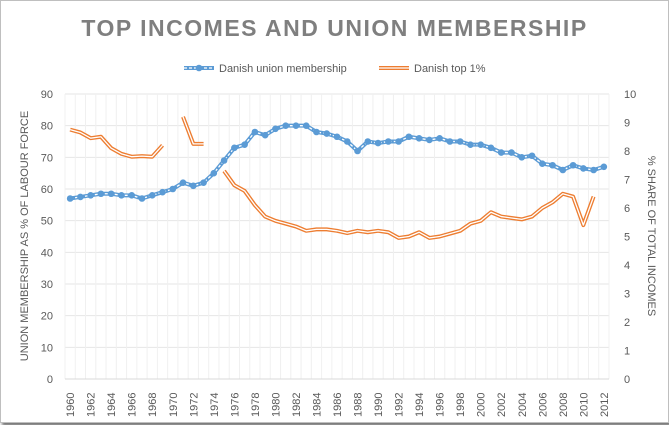 Image resolution: width=669 pixels, height=425 pixels. I want to click on chart-title: TOP INCOMES AND UNION MEMBERSHIP, so click(334, 28).